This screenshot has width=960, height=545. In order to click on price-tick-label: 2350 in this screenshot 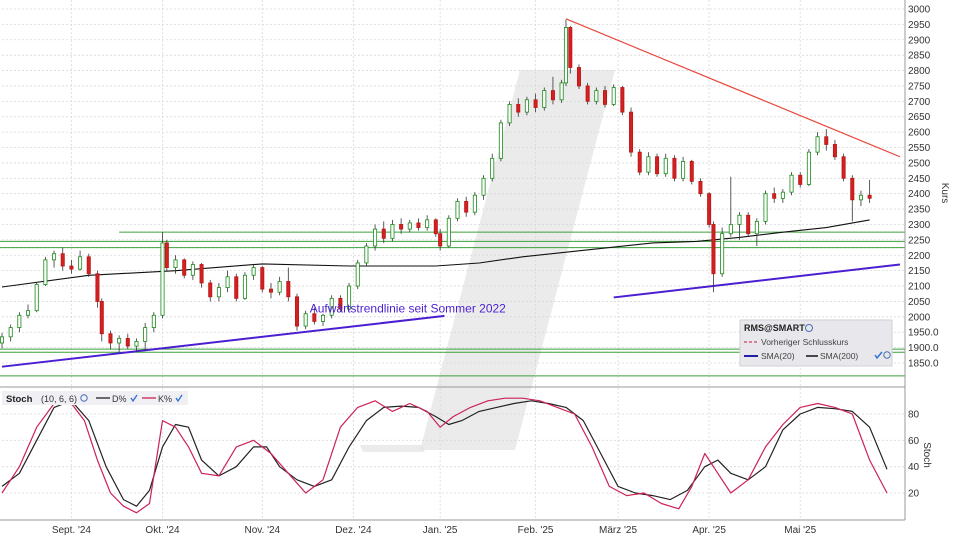, I will do `click(919, 210)`.